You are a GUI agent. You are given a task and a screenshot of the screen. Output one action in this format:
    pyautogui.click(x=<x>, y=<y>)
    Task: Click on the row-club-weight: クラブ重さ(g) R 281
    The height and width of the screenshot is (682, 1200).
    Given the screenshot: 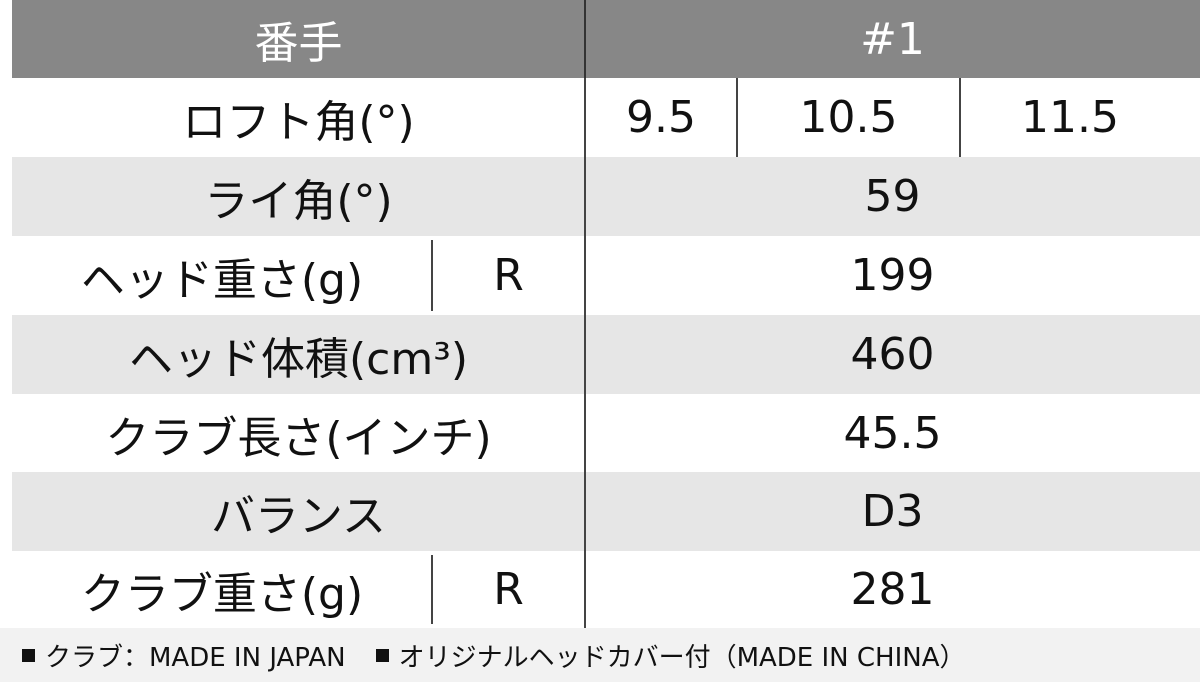 What is the action you would take?
    pyautogui.click(x=606, y=589)
    